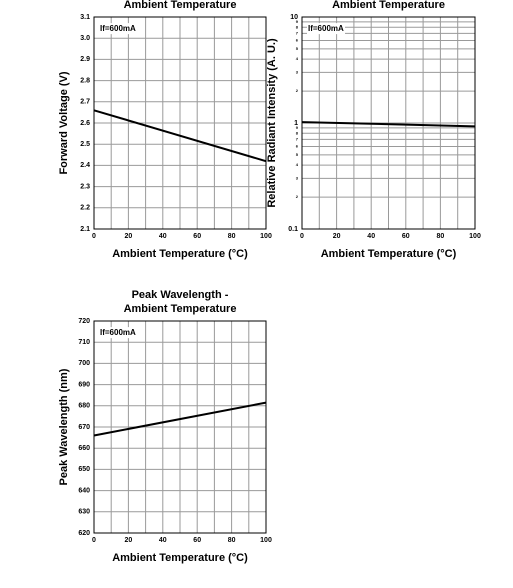  I want to click on y-tick-label: 660, so click(84, 448).